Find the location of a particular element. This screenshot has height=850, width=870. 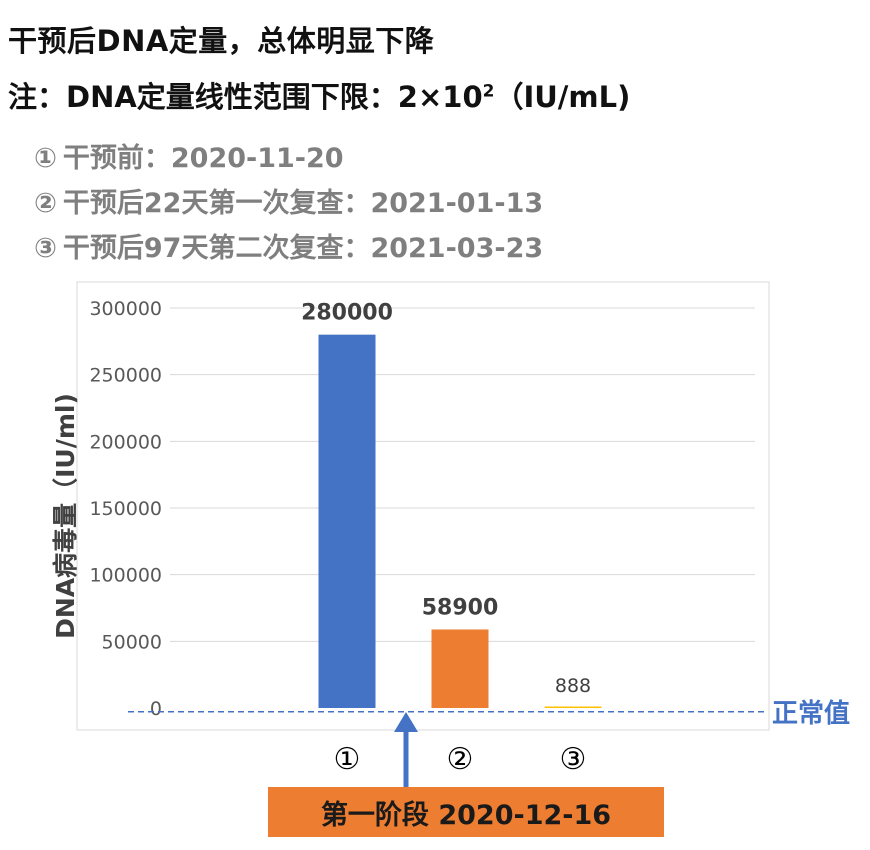

category-label: ② is located at coordinates (460, 759).